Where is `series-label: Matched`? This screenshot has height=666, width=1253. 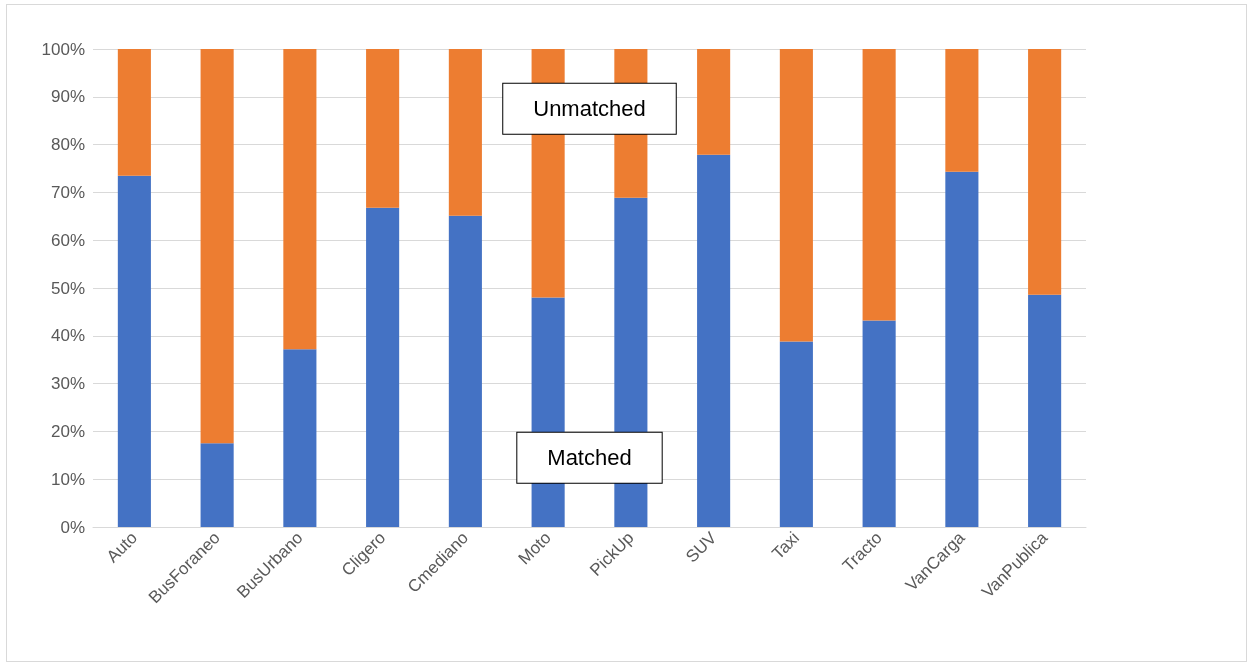
series-label: Matched is located at coordinates (589, 458).